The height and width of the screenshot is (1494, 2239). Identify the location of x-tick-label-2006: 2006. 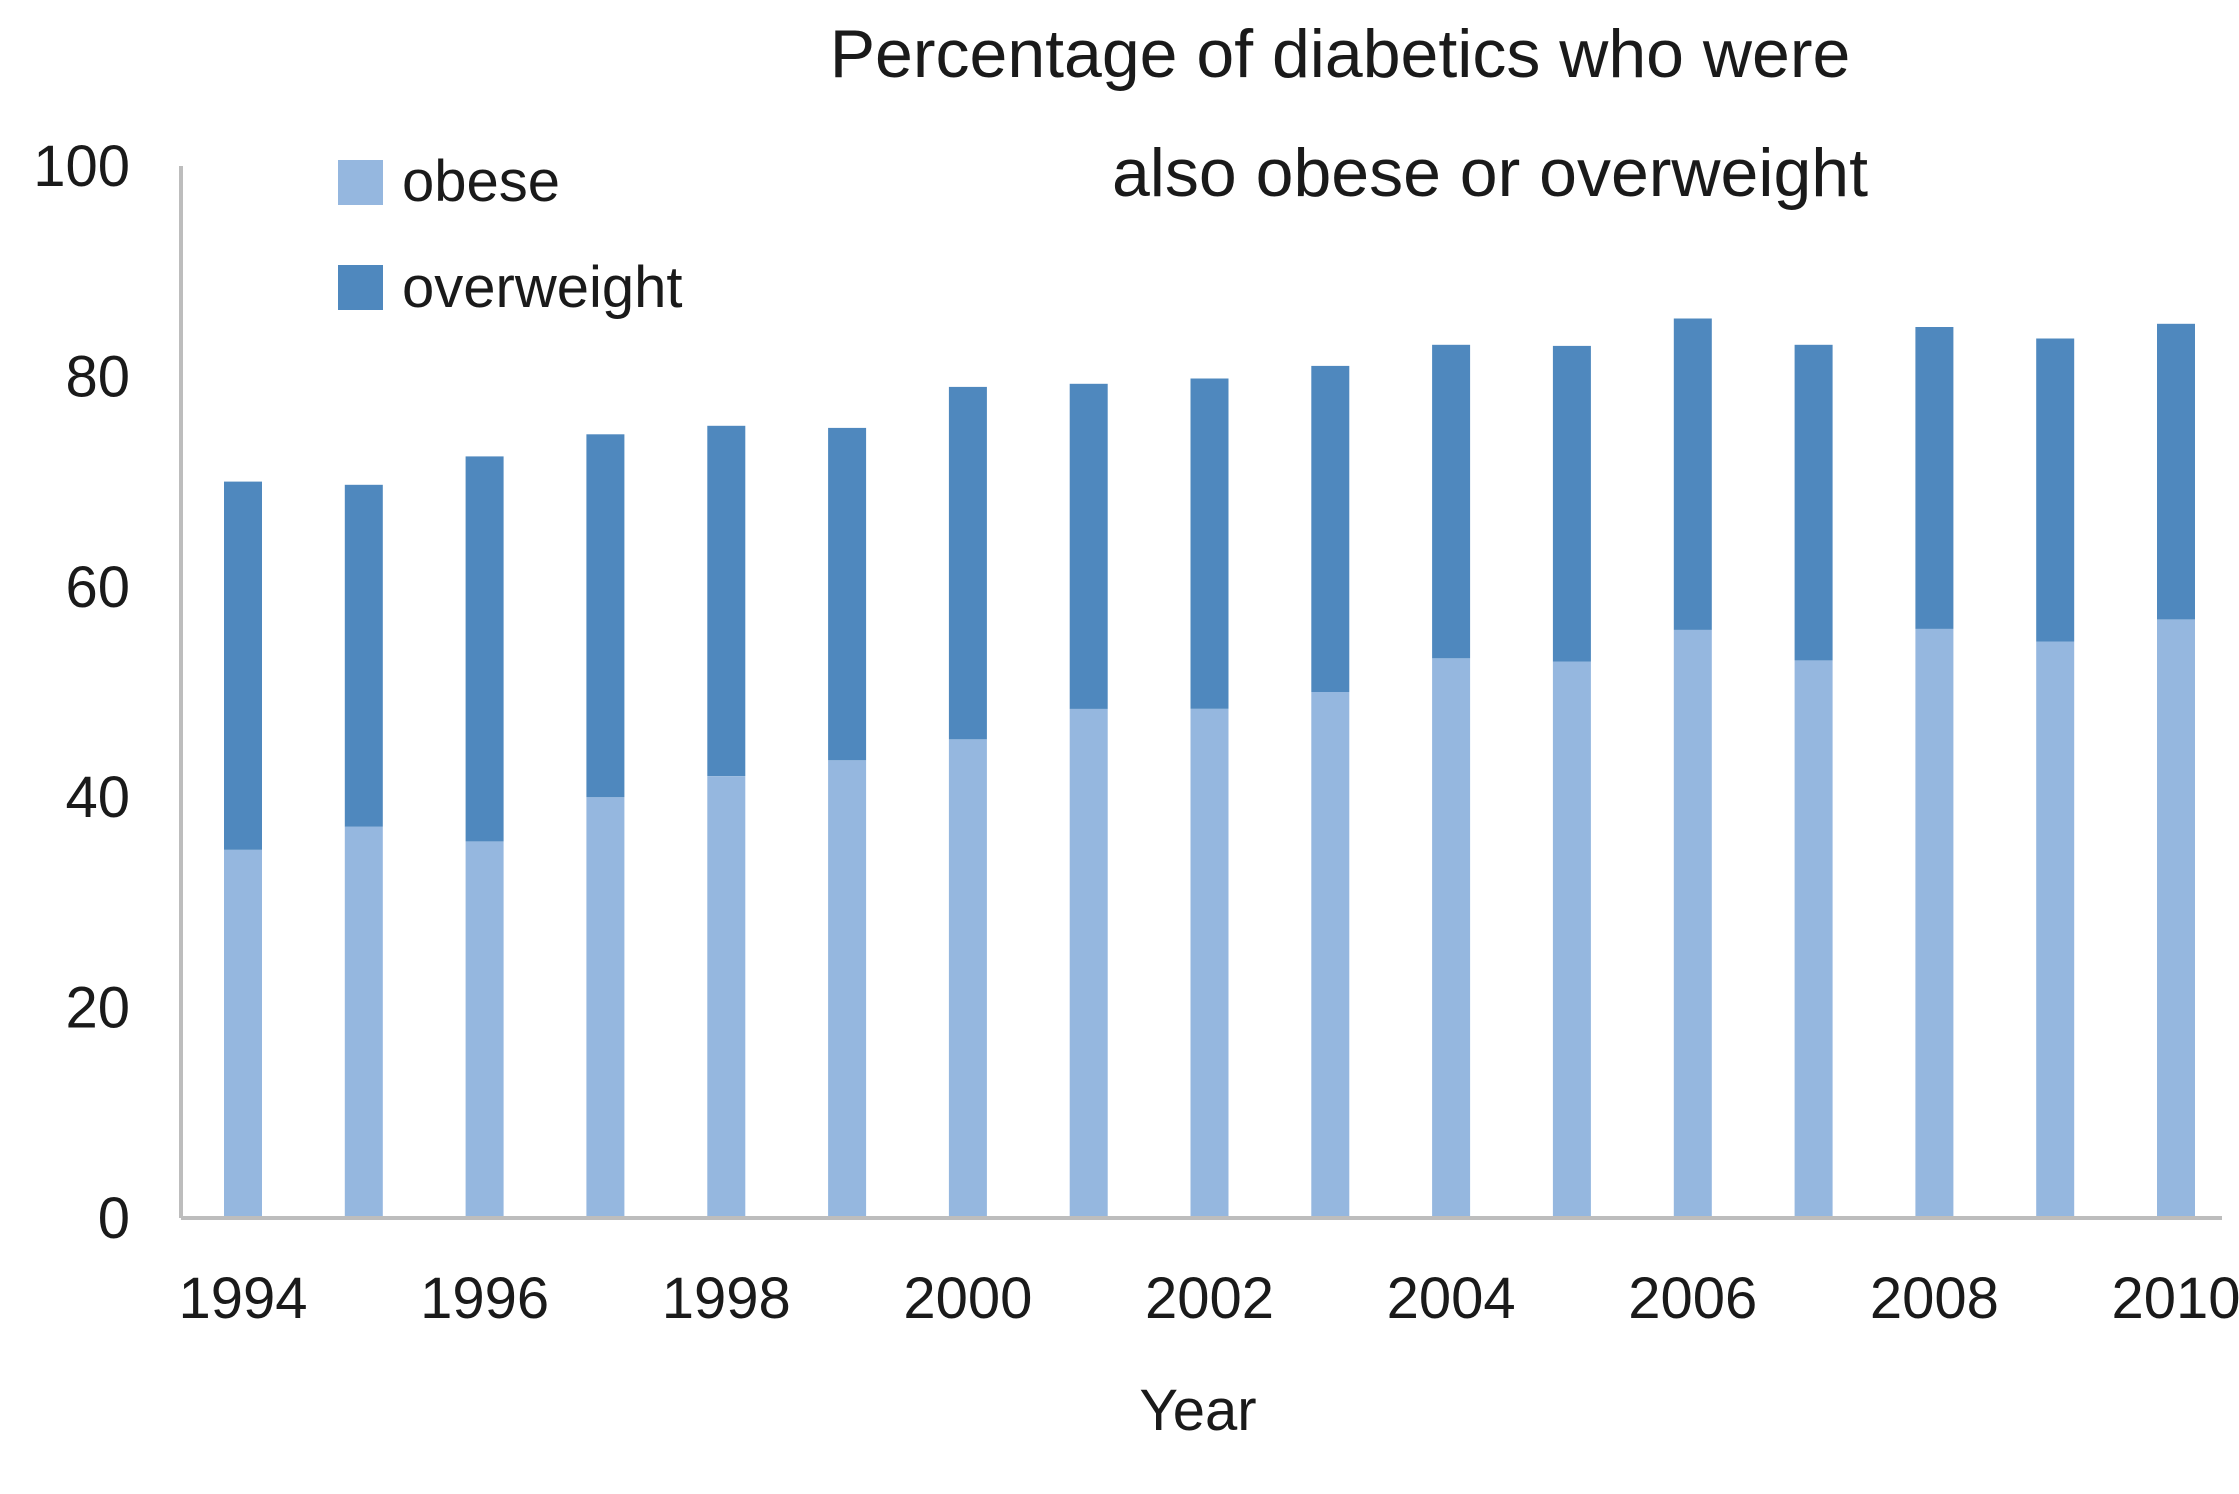
(1692, 1298).